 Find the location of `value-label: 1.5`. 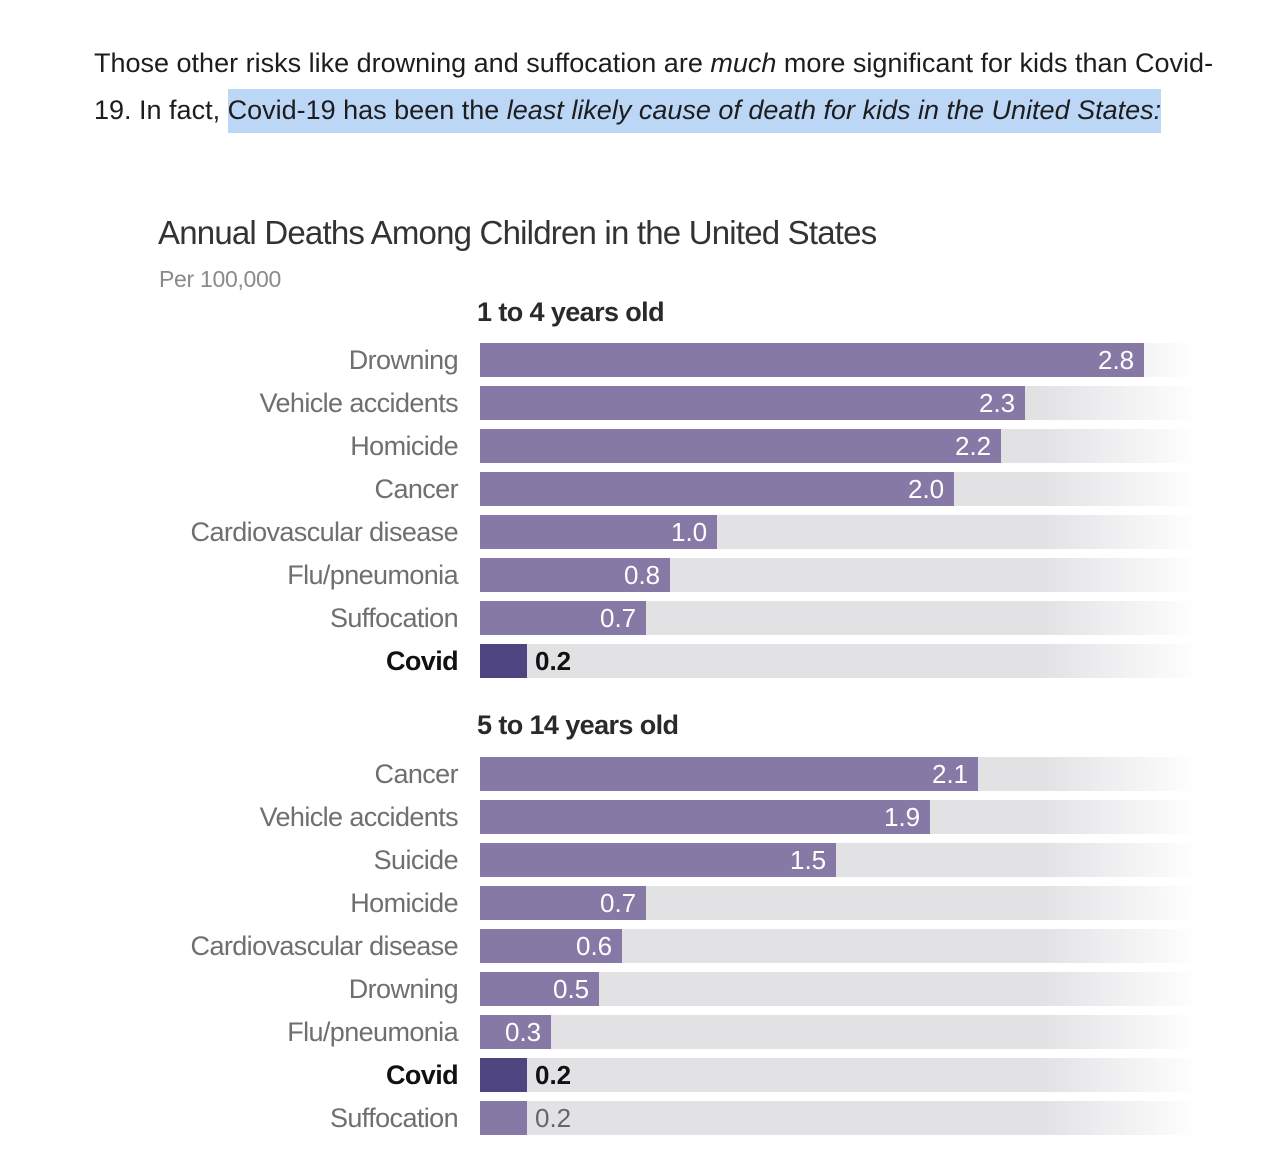

value-label: 1.5 is located at coordinates (808, 860).